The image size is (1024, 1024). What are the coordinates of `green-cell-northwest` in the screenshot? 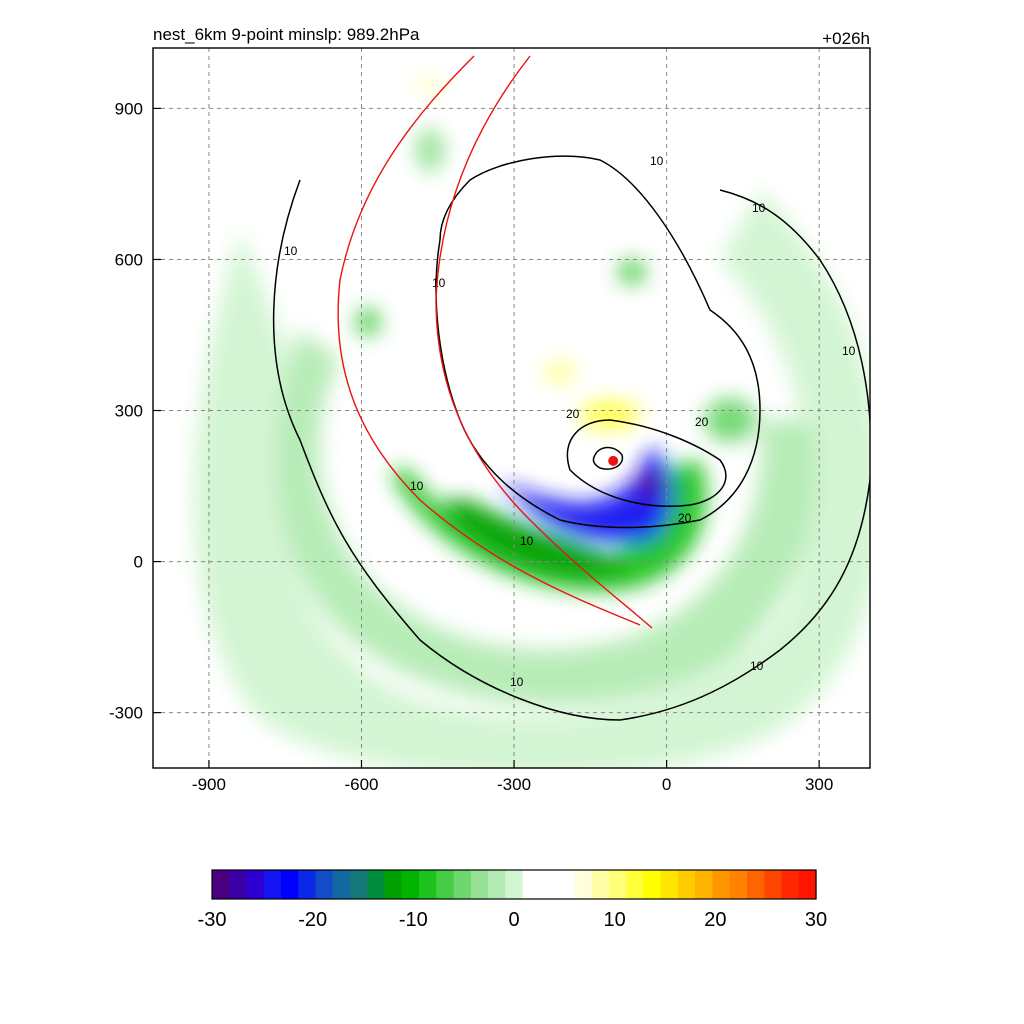 It's located at (430, 150).